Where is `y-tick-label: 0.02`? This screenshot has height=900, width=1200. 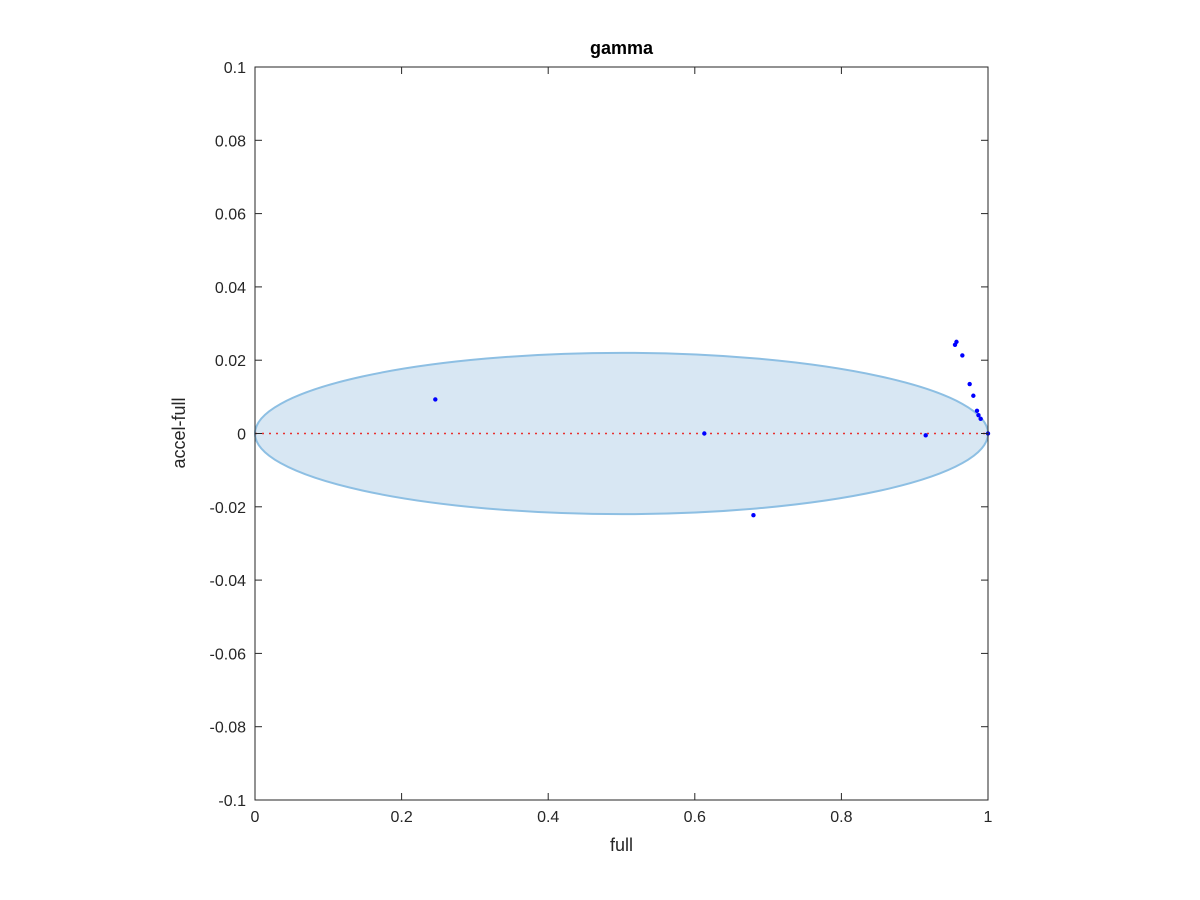 y-tick-label: 0.02 is located at coordinates (230, 361).